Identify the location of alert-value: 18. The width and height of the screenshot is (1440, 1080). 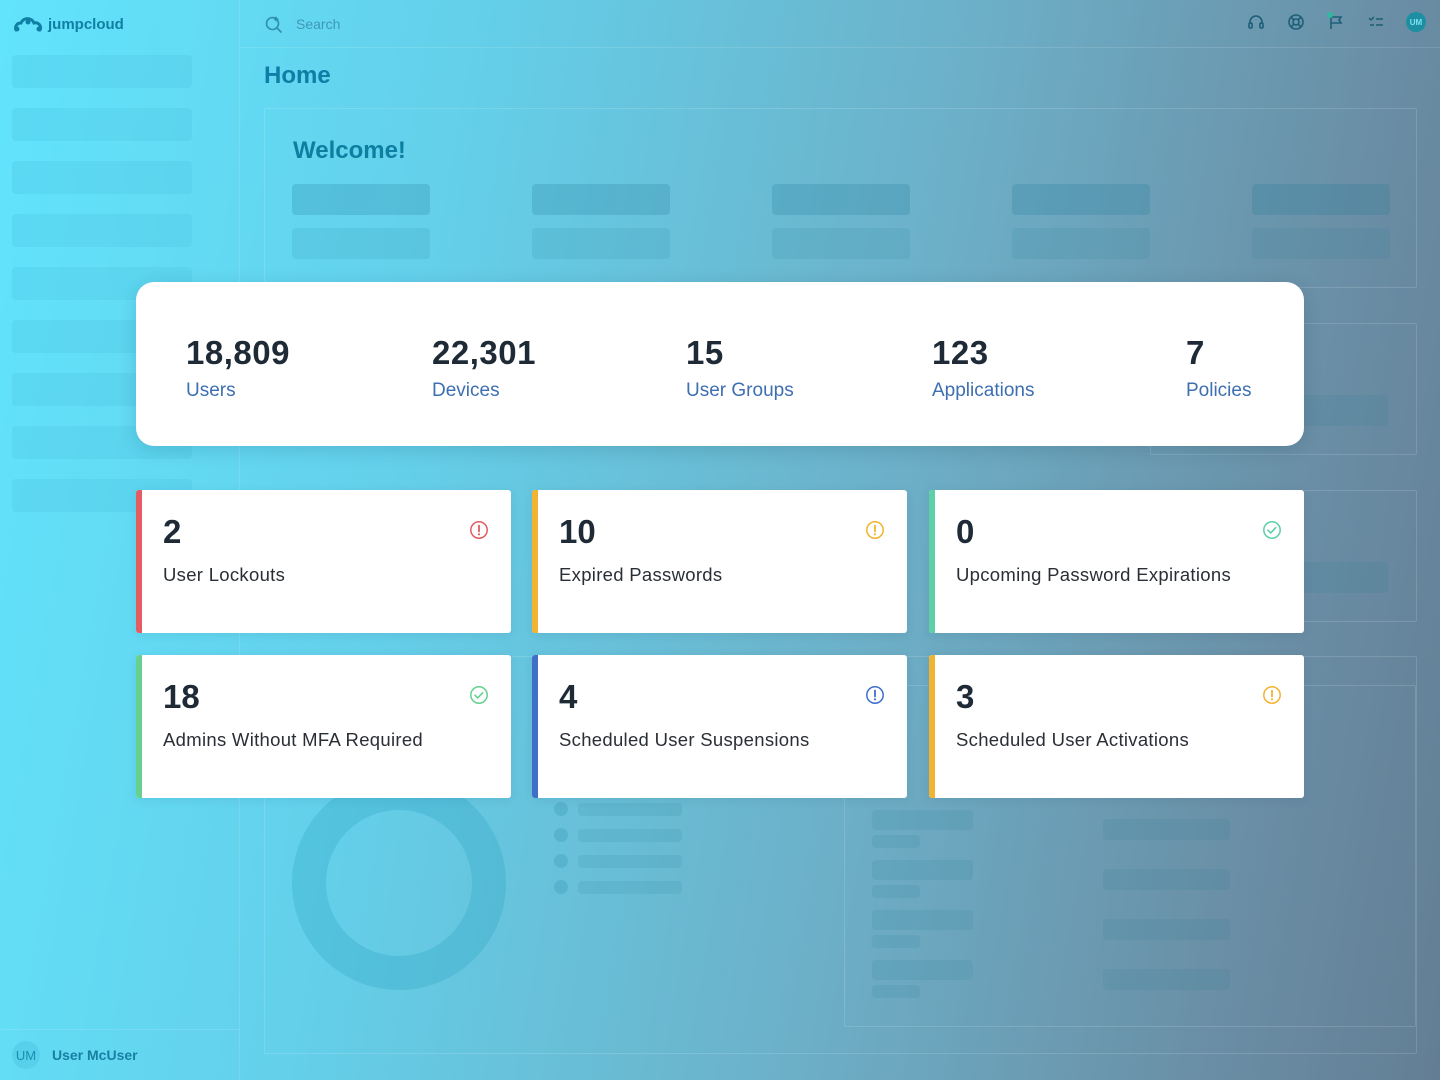
(181, 696).